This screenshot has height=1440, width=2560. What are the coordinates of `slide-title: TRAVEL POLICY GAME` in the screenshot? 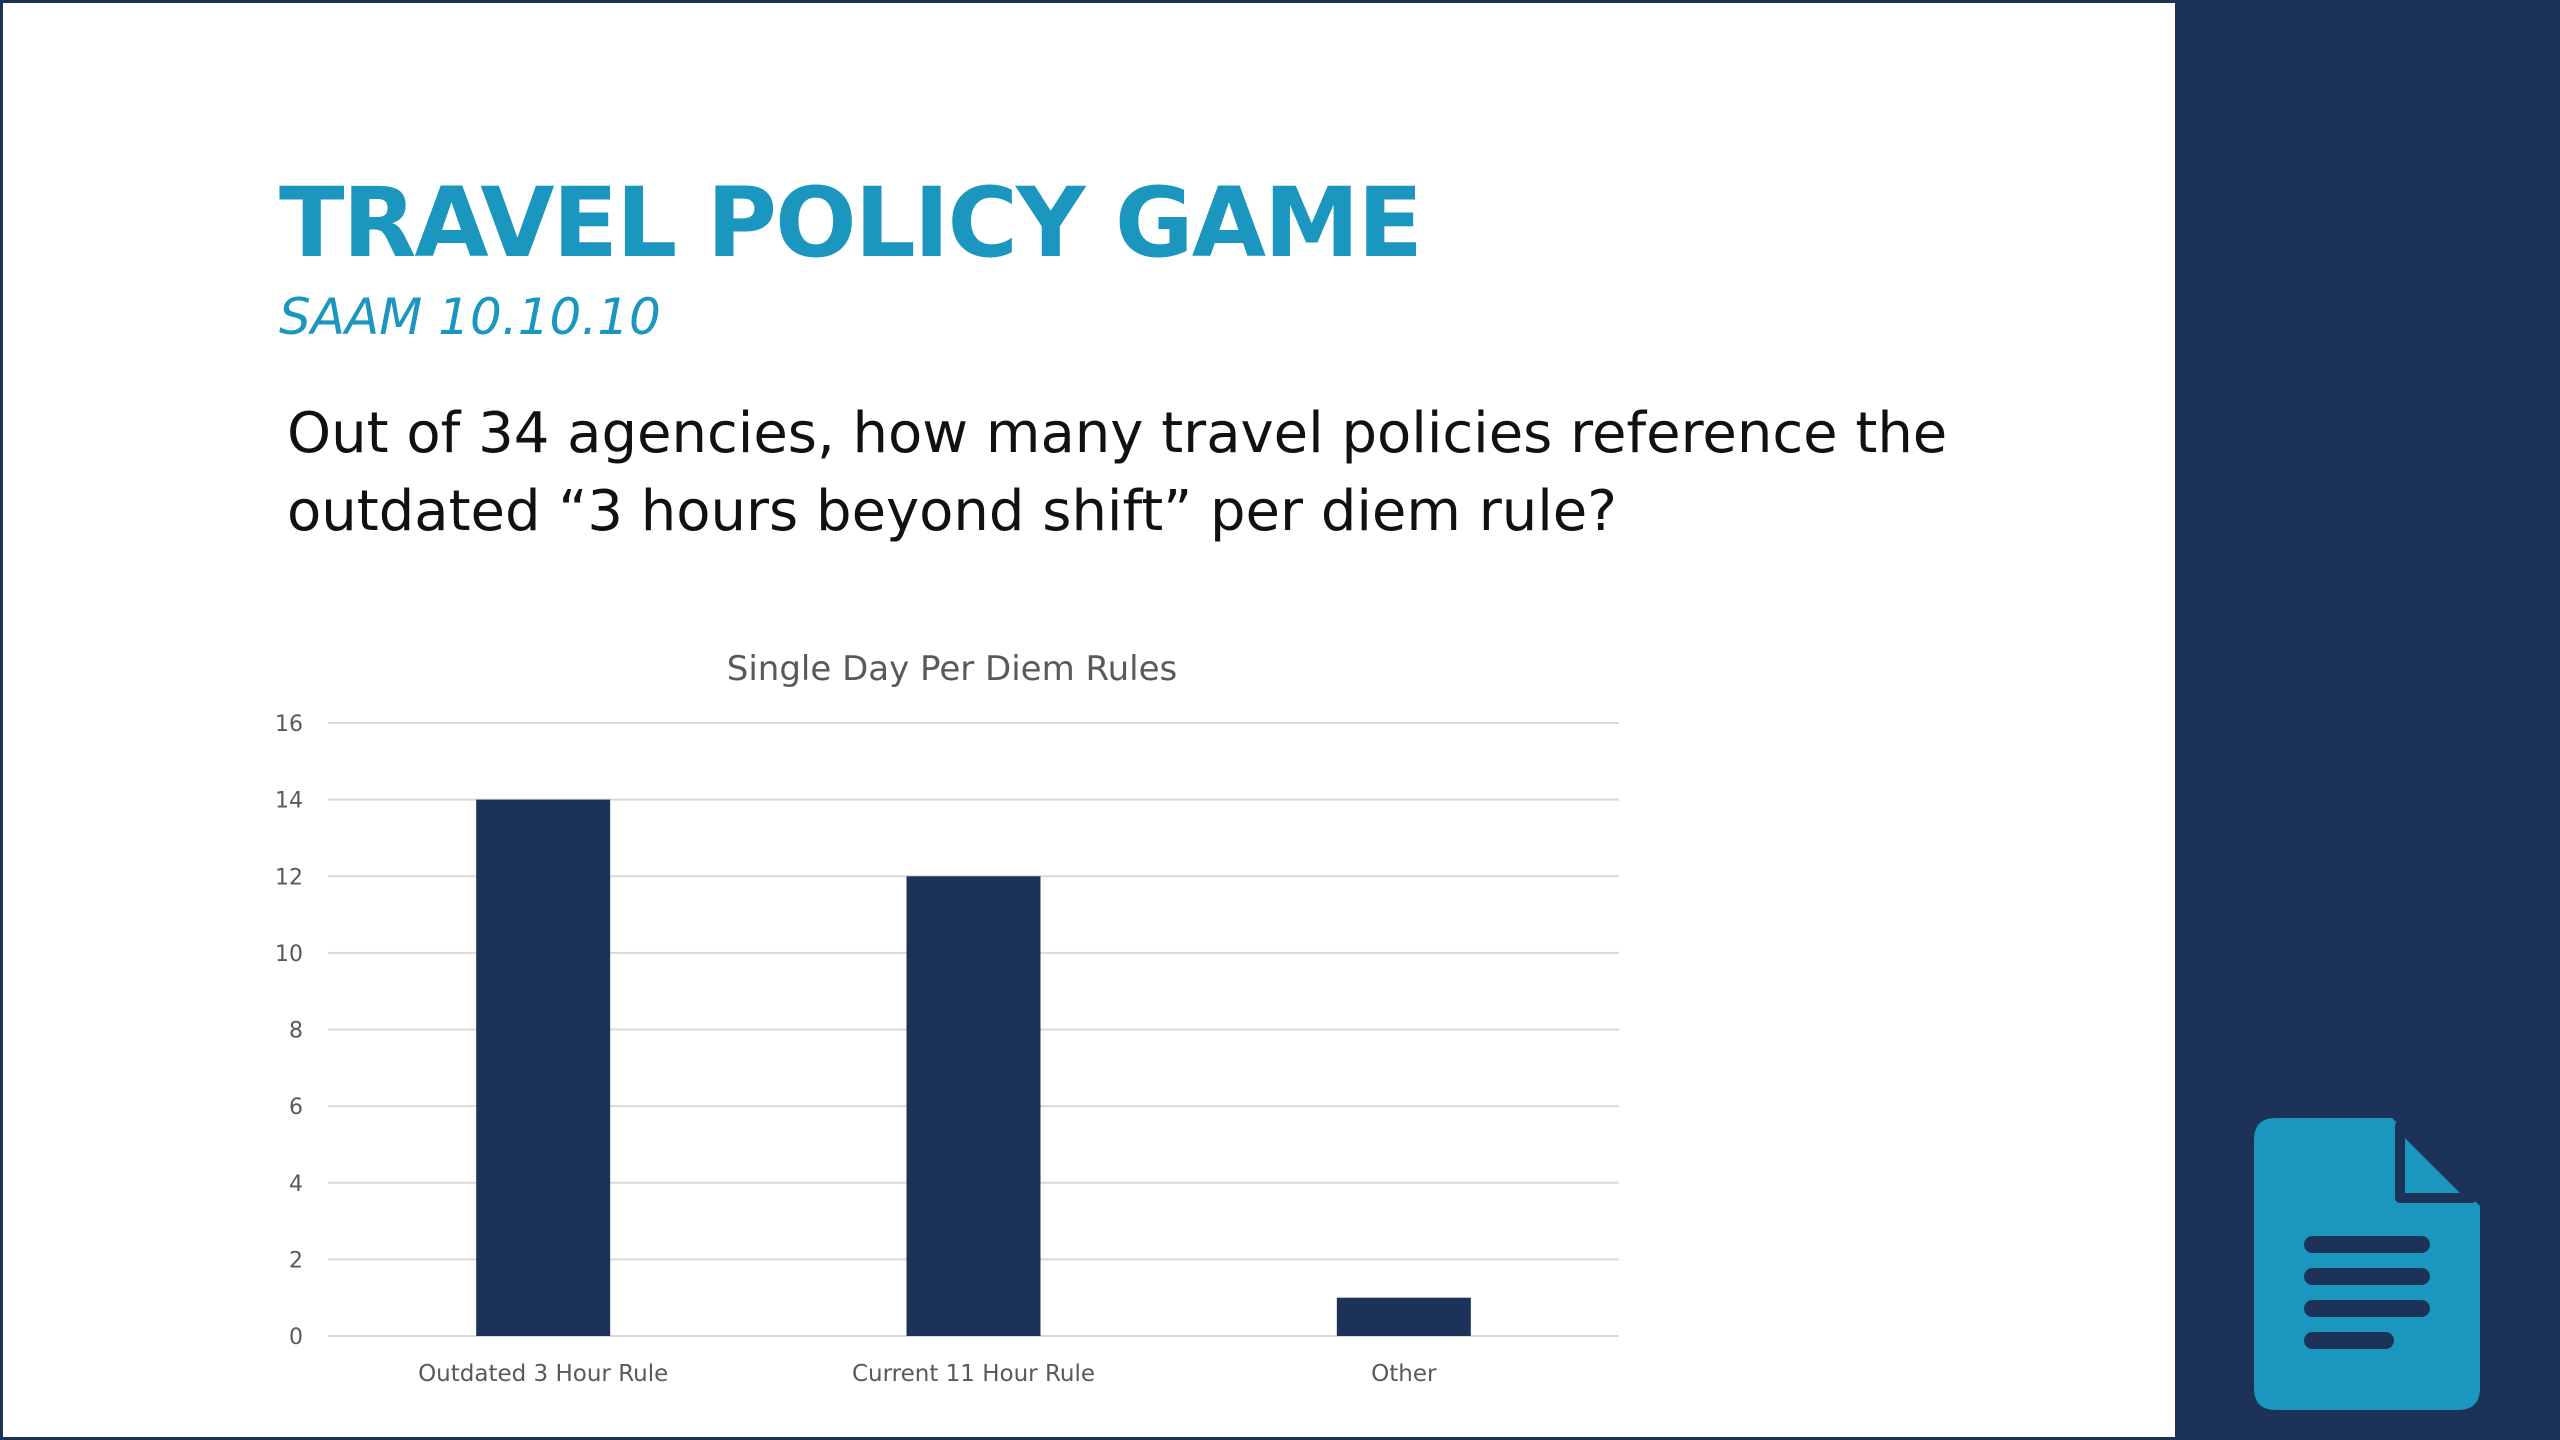 It's located at (851, 223).